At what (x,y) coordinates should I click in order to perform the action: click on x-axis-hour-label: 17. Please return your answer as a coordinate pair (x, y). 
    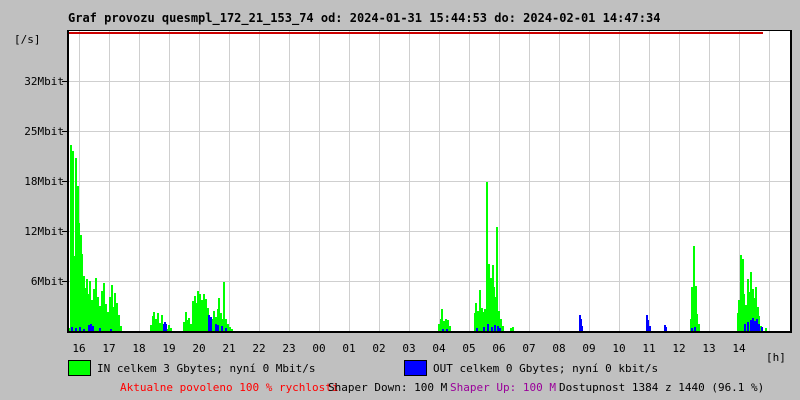
    Looking at the image, I should click on (109, 348).